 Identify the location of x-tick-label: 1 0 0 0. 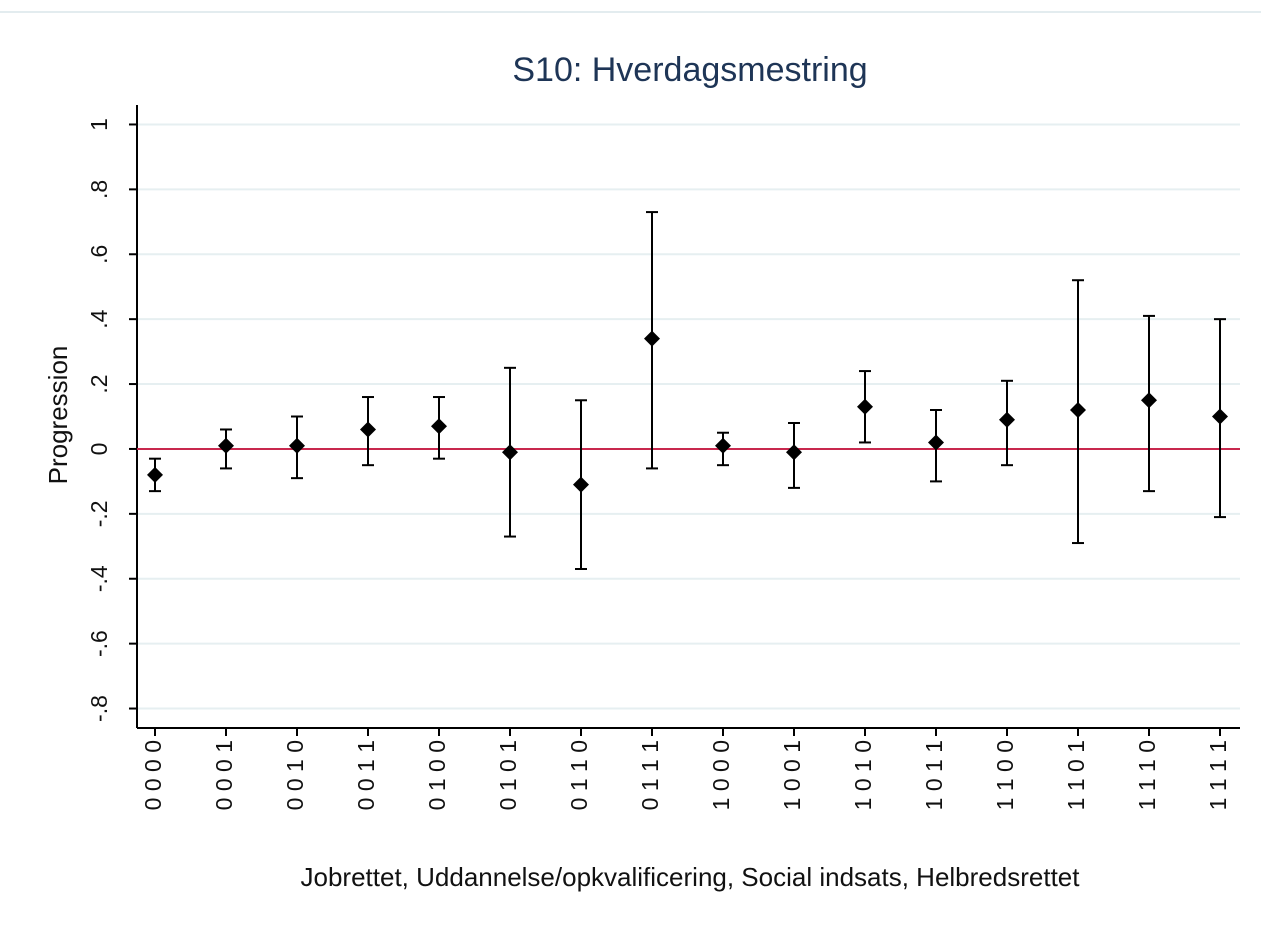
(721, 775).